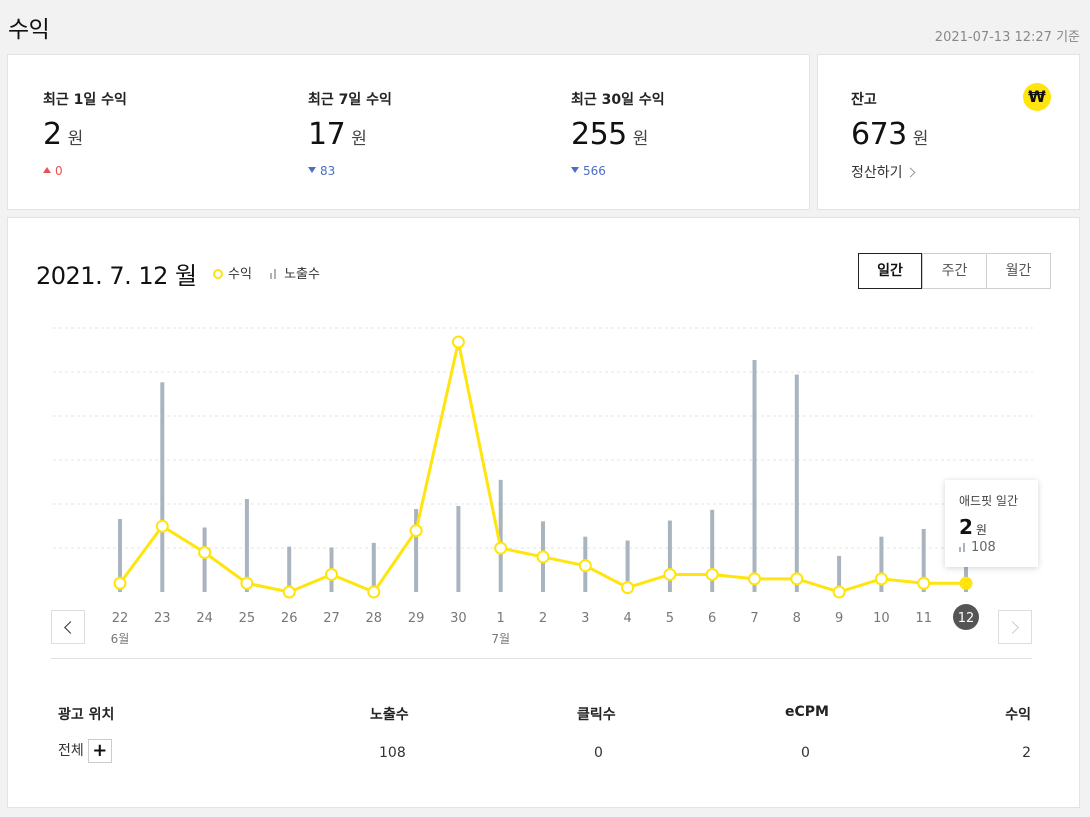  I want to click on period-tabs: 일간 주간 월간, so click(954, 271).